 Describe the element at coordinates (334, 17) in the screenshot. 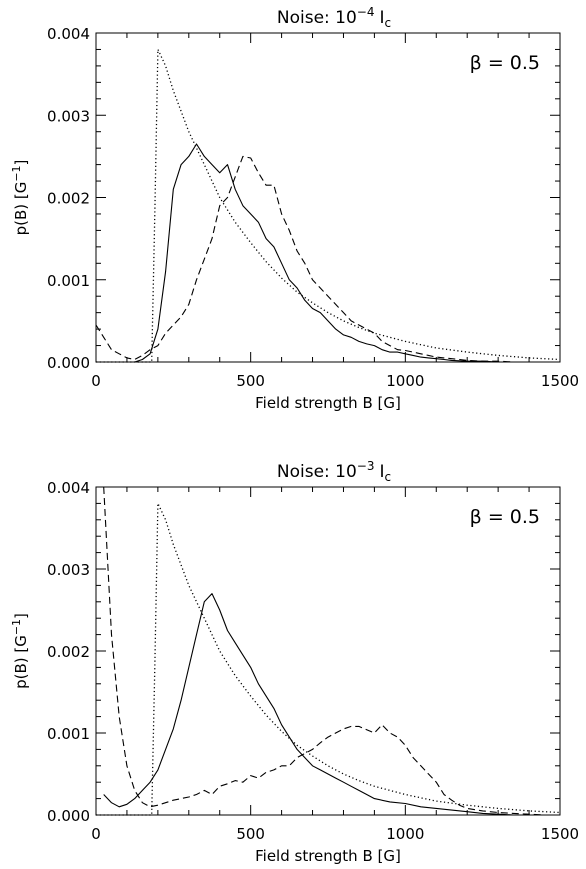

I see `chart-title: Noise: 10−4 Ic` at that location.